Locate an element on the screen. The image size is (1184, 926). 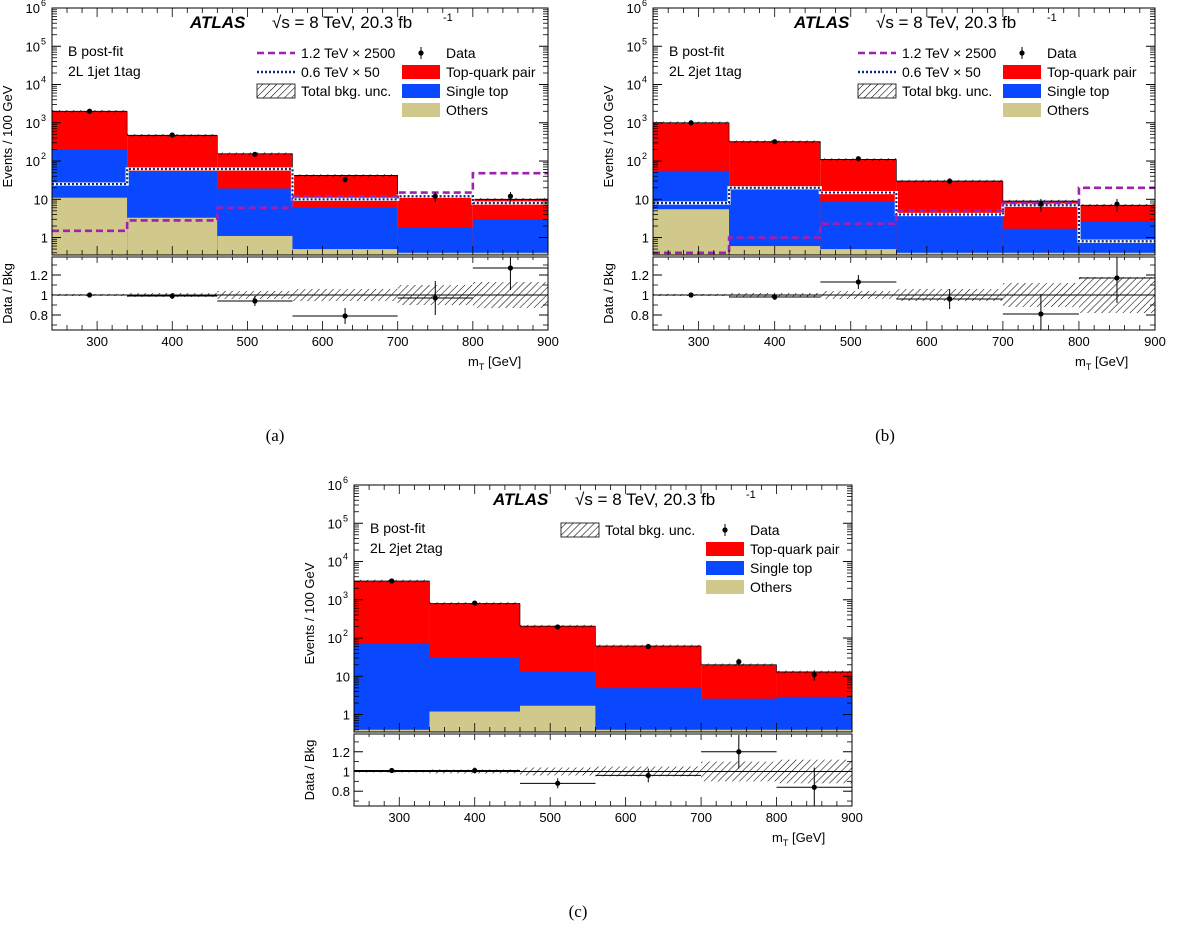
ratio-y-axis-label: Data / Bkg is located at coordinates (309, 770).